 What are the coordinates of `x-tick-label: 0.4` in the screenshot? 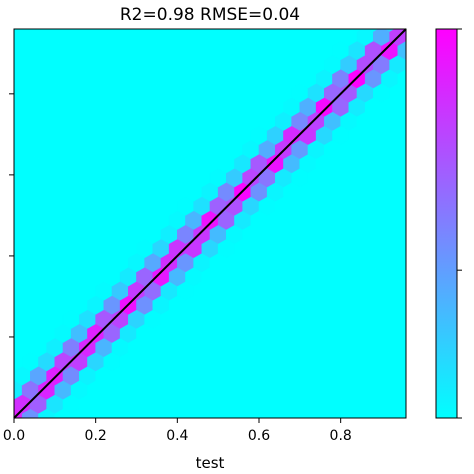 It's located at (177, 436).